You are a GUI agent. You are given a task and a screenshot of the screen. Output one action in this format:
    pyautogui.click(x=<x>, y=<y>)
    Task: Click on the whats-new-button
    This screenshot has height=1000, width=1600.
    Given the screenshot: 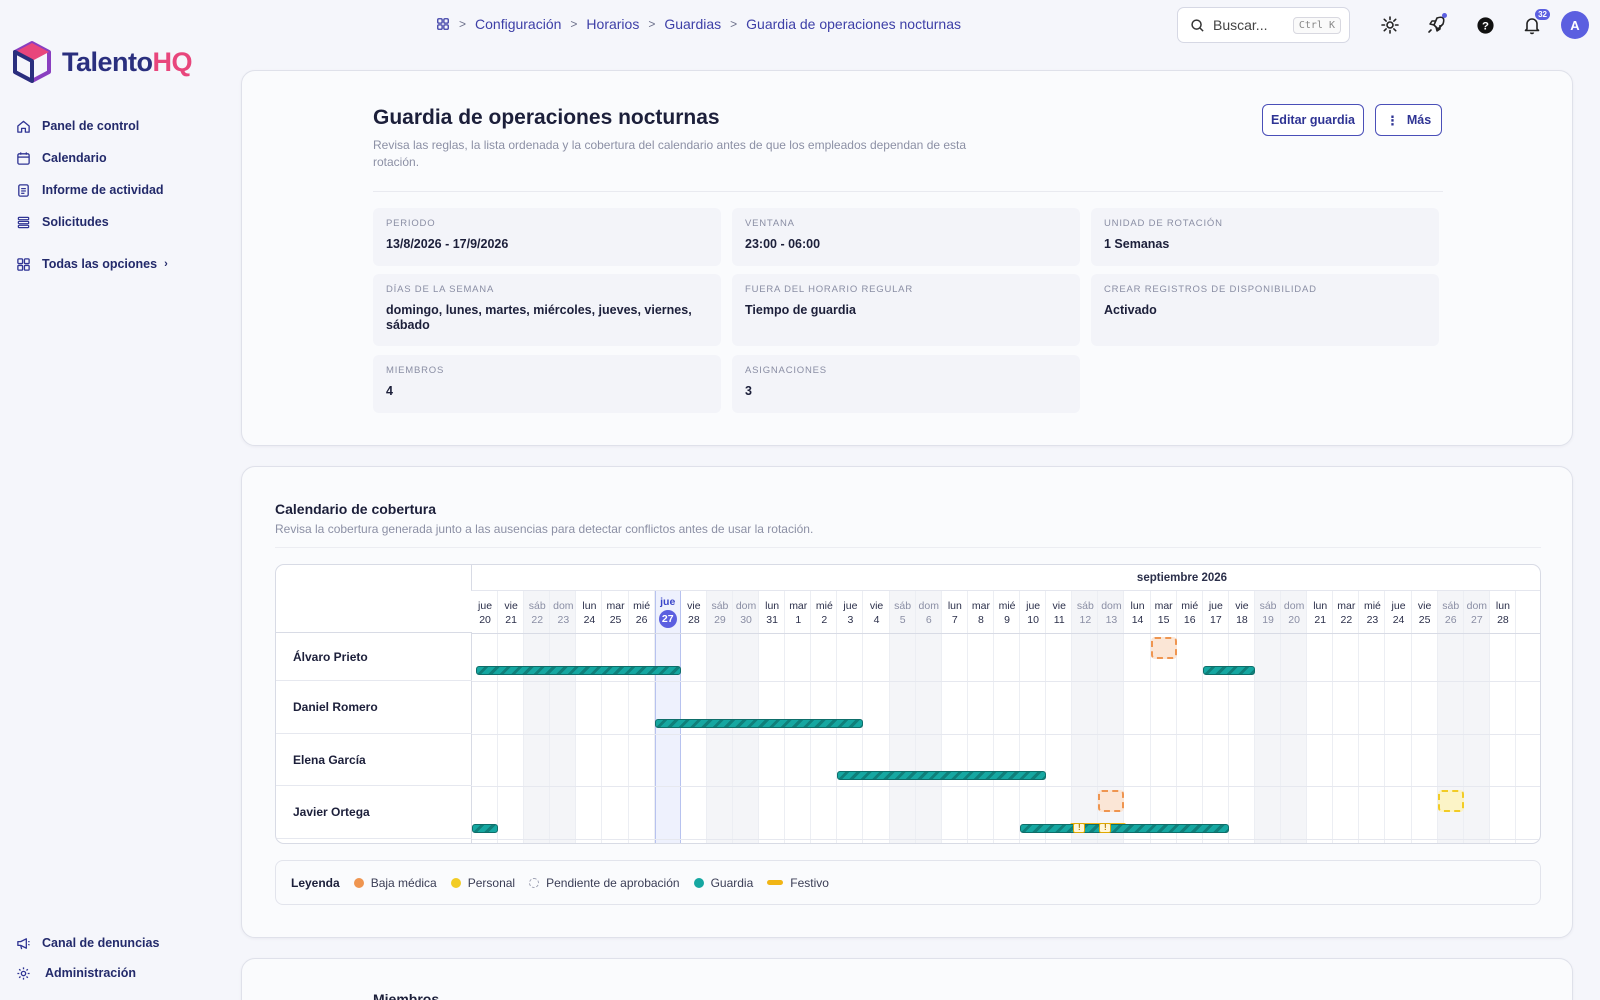 What is the action you would take?
    pyautogui.click(x=1436, y=25)
    